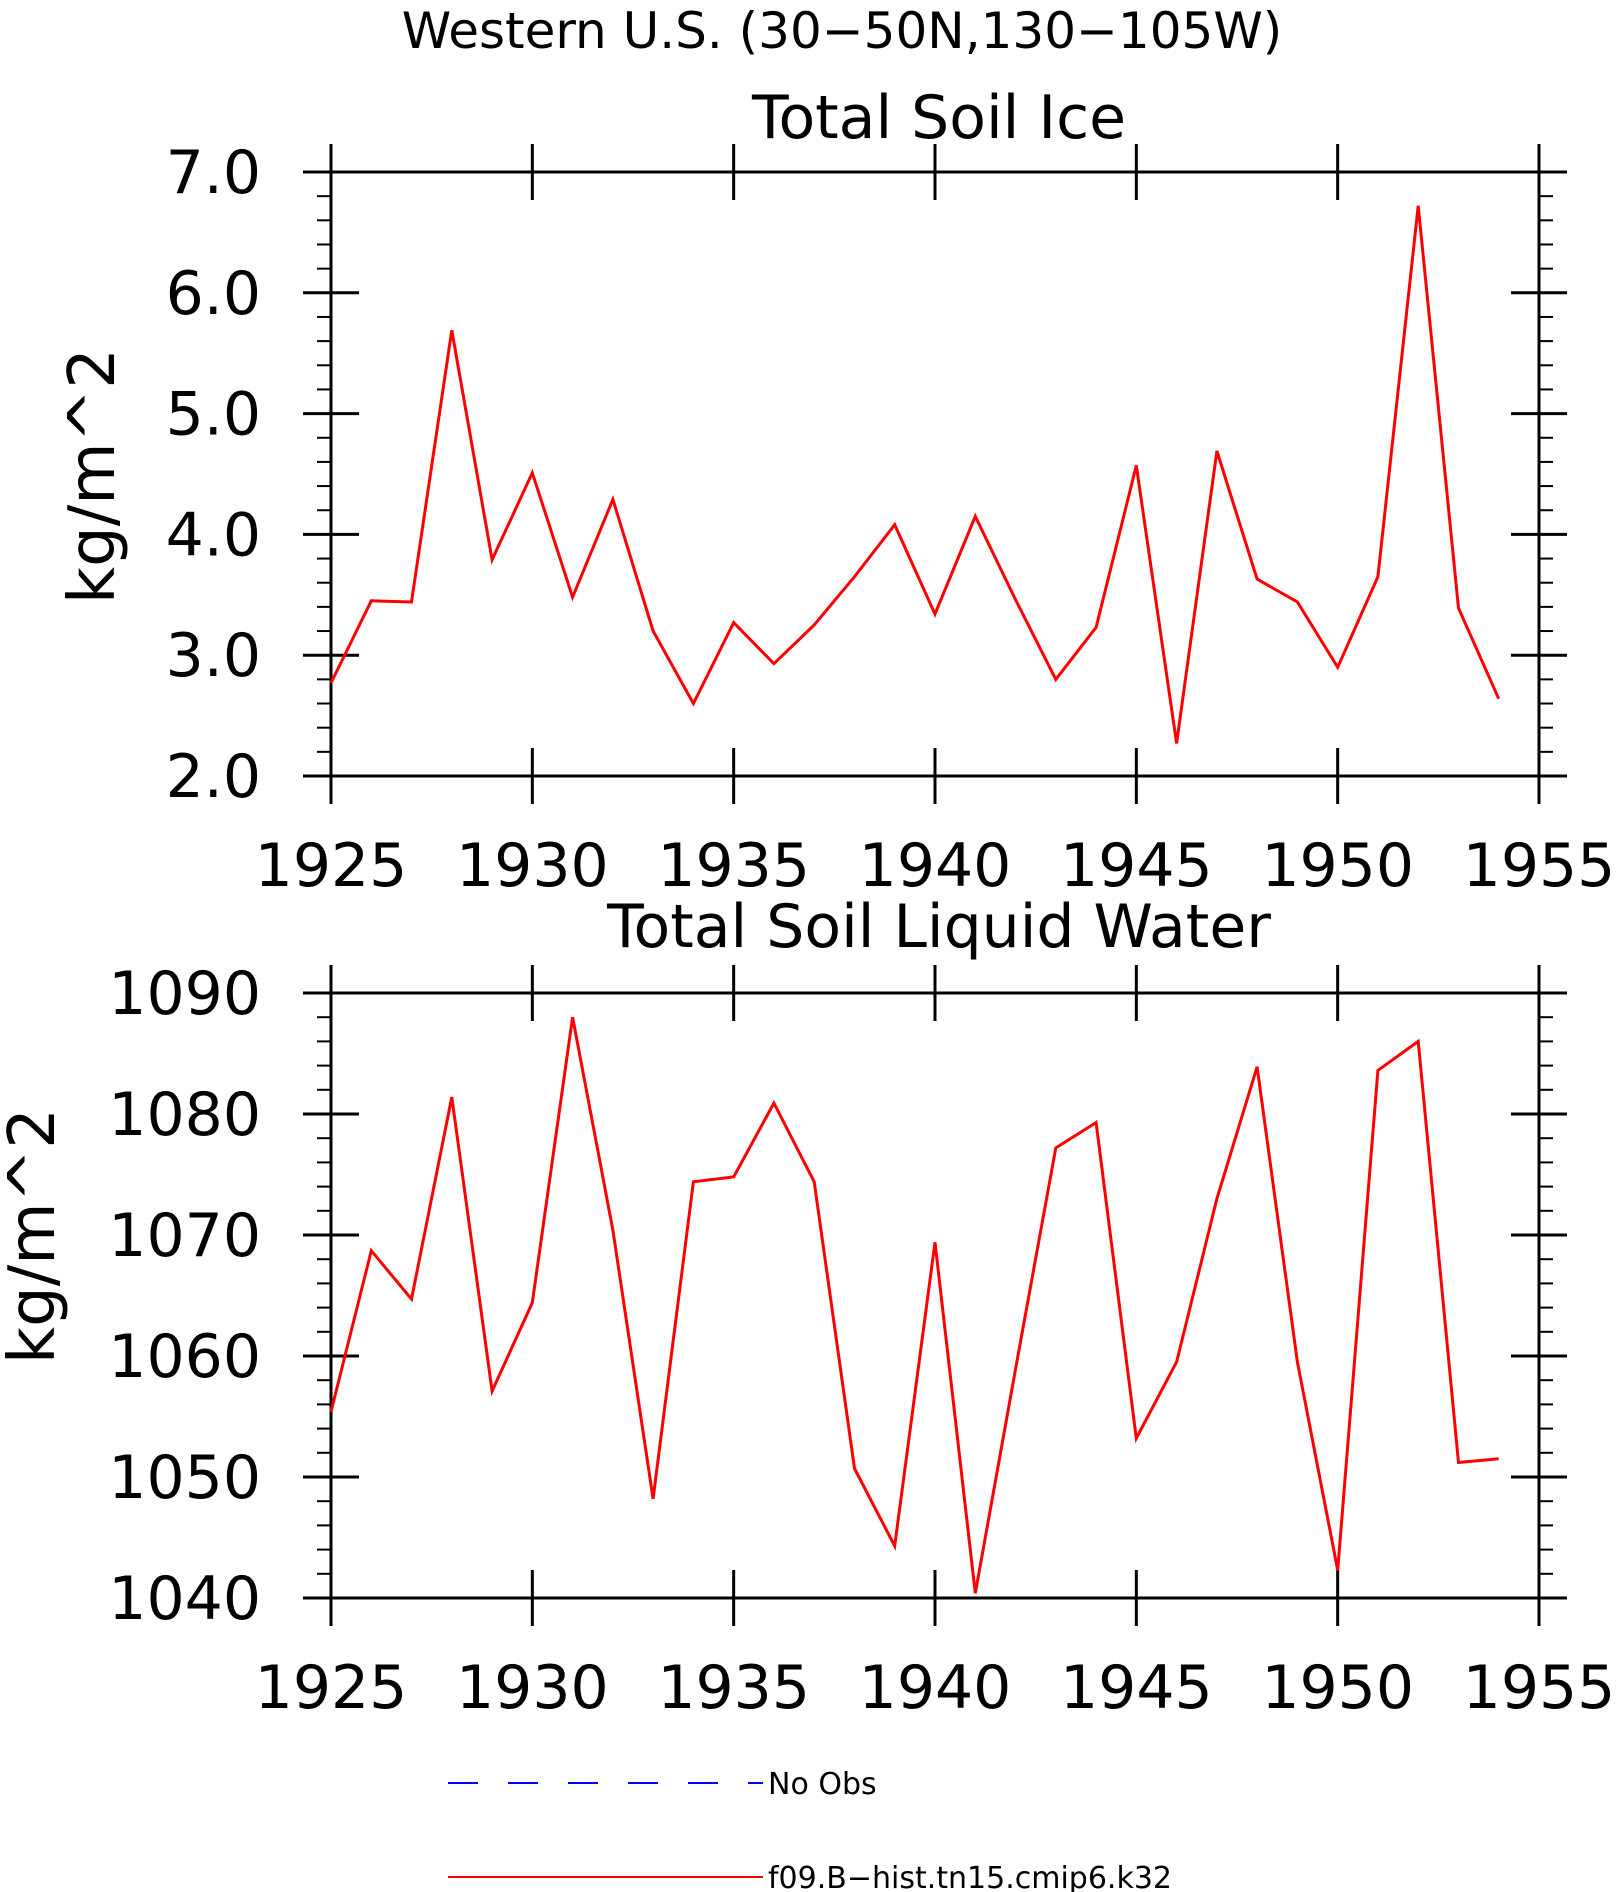 This screenshot has height=1892, width=1620. Describe the element at coordinates (184, 1478) in the screenshot. I see `y-tick-label: 1050` at that location.